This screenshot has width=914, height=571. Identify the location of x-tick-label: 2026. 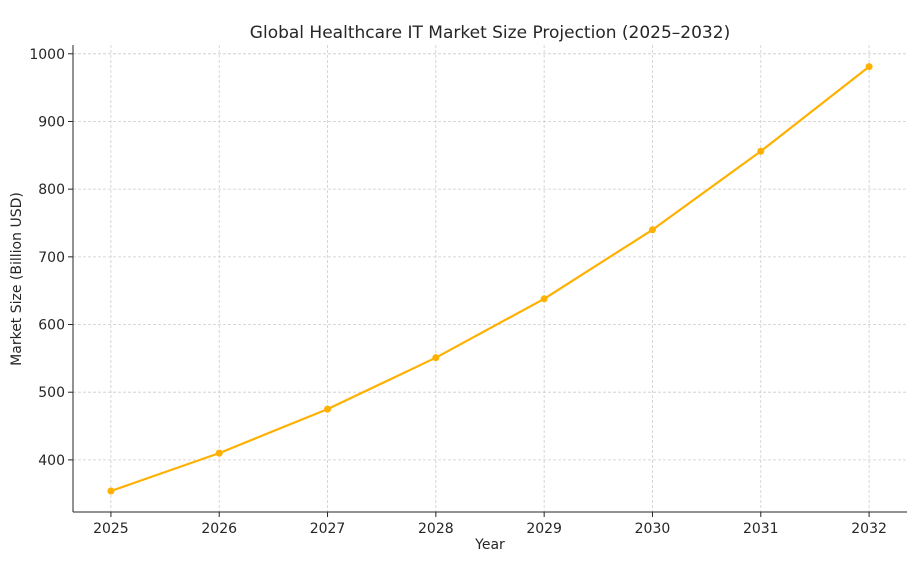
(219, 529).